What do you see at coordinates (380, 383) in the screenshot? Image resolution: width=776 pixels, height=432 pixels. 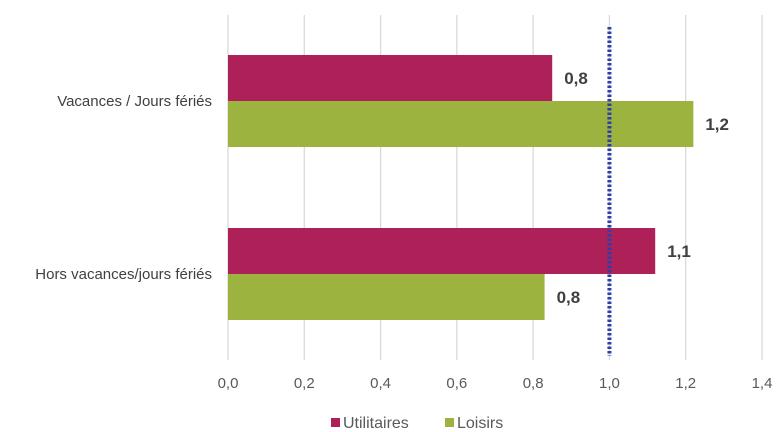 I see `x-tick-label: 0,4` at bounding box center [380, 383].